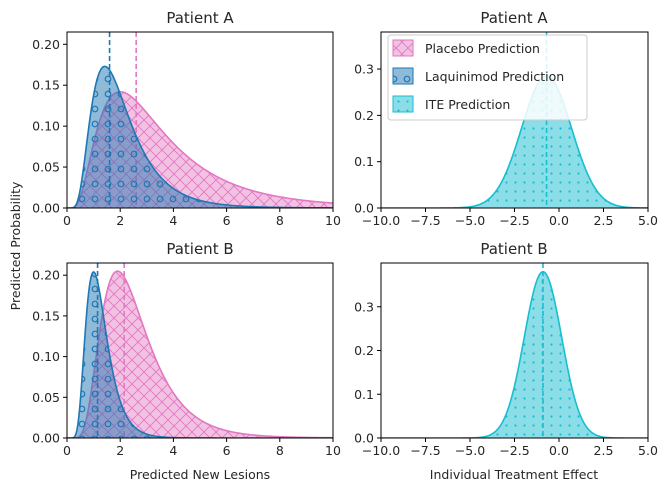 Image resolution: width=668 pixels, height=491 pixels. I want to click on legend-entry-ite: ITE Prediction, so click(451, 104).